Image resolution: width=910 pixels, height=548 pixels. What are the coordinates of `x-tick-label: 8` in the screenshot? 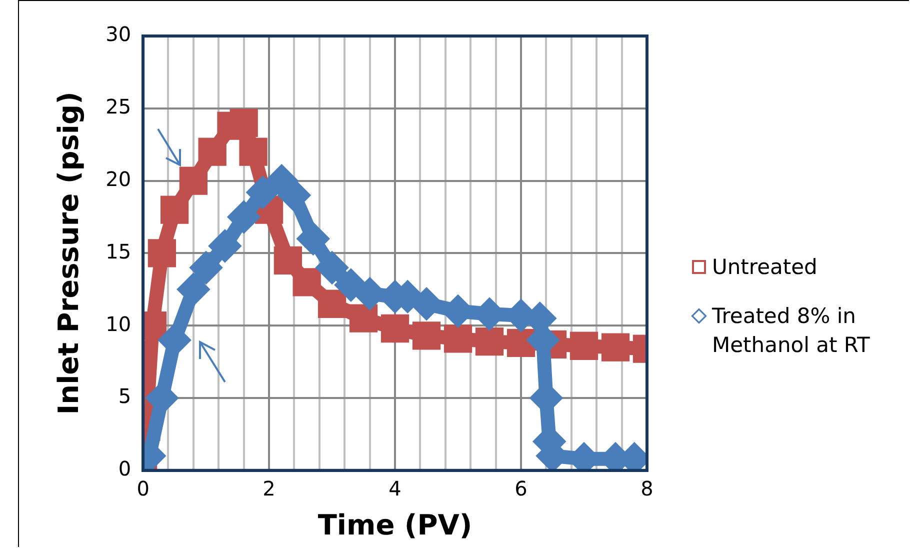 It's located at (647, 488).